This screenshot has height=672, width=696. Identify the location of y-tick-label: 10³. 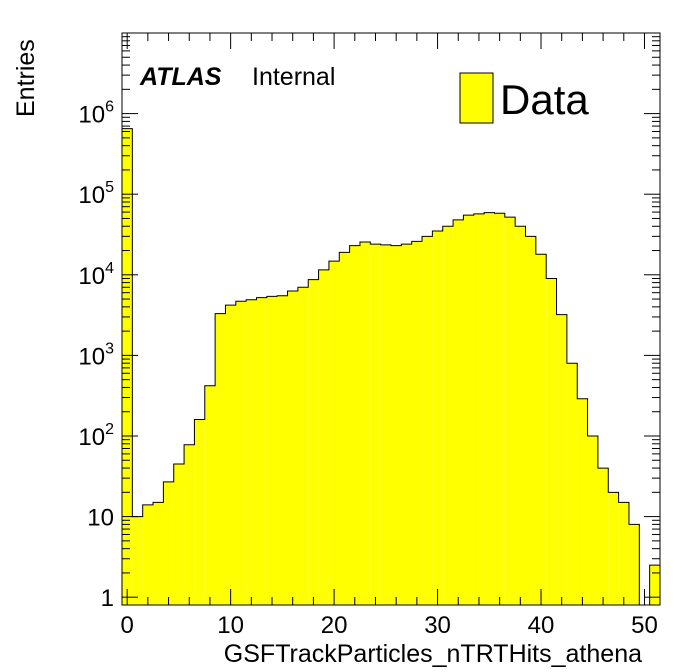
(96, 355).